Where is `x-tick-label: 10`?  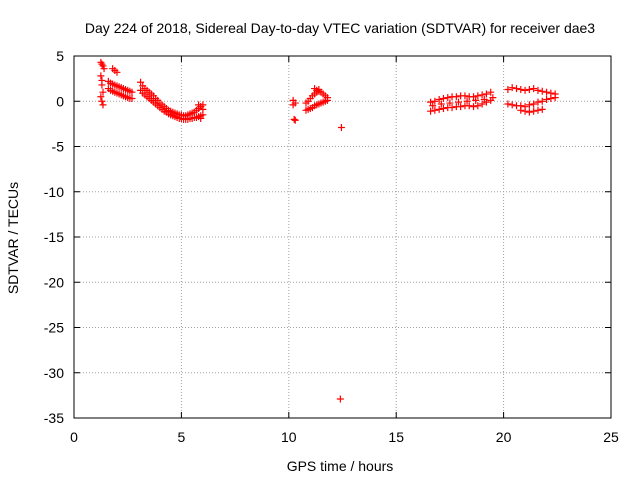 x-tick-label: 10 is located at coordinates (289, 437).